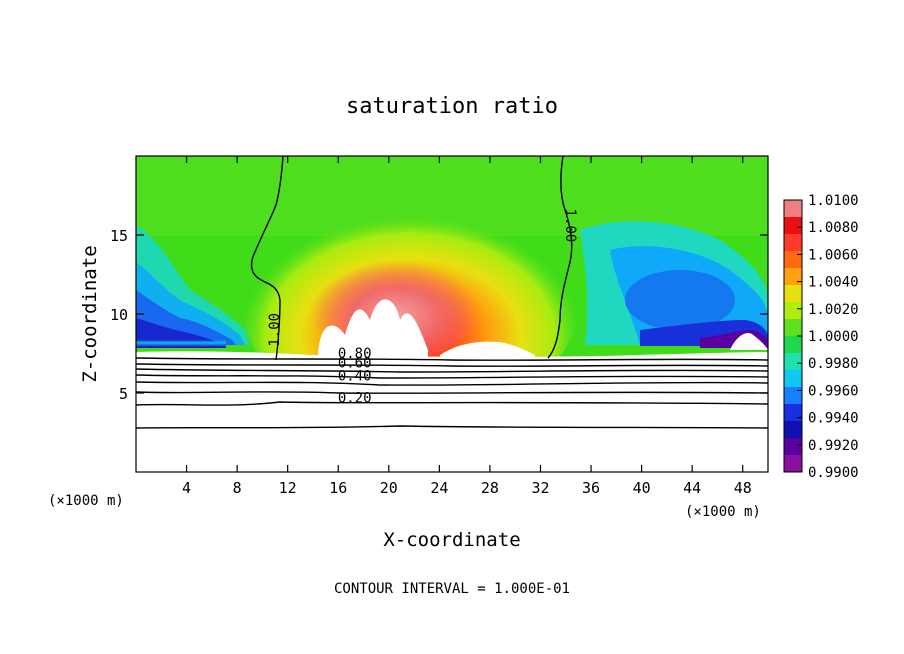 The image size is (904, 654). I want to click on colorbar-tick-label: 1.0080, so click(833, 228).